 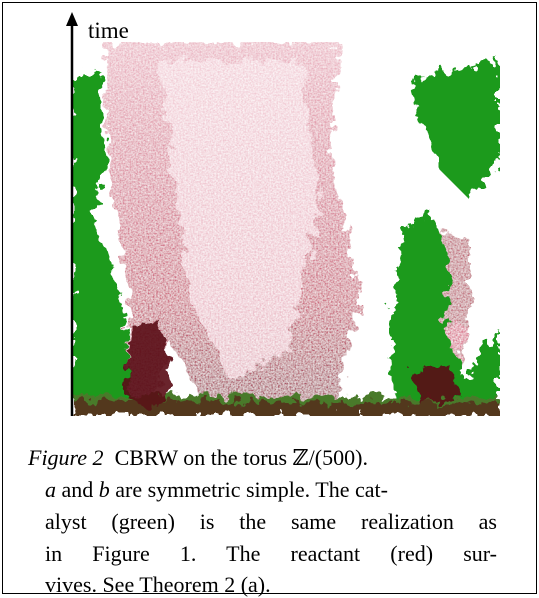 I want to click on caption-line: in Figure 1. The reactant (red) sur-, so click(x=271, y=554).